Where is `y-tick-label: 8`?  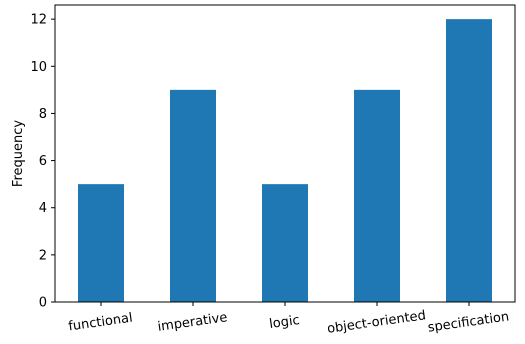
y-tick-label: 8 is located at coordinates (43, 114).